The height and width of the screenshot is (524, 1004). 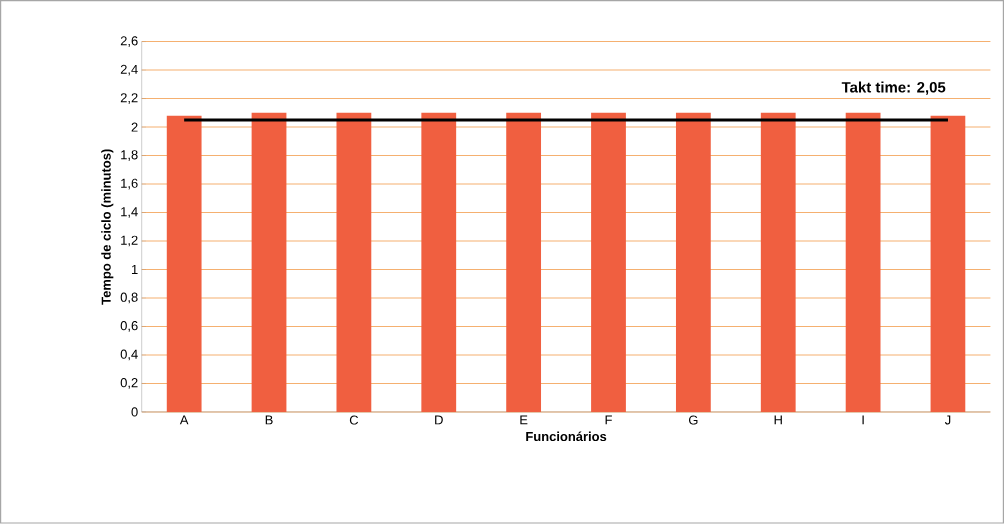 I want to click on y-tick-label: 0,2, so click(x=129, y=383).